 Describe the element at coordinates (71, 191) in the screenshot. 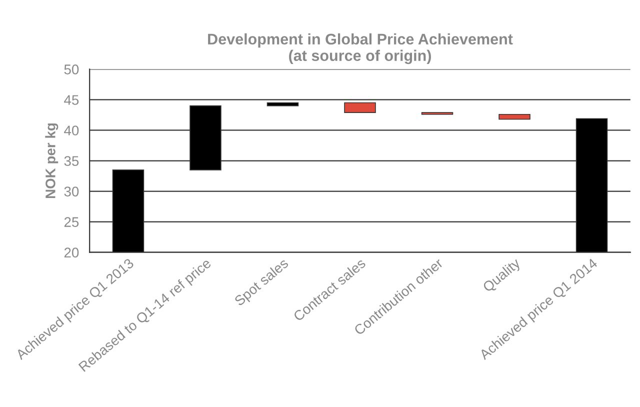

I see `y-tick-label: 30` at that location.